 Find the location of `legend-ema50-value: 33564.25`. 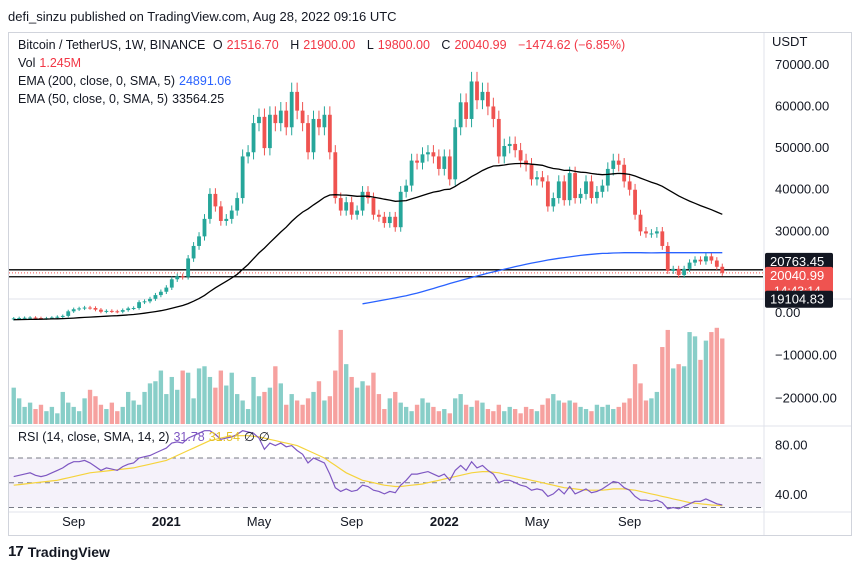

legend-ema50-value: 33564.25 is located at coordinates (198, 99).